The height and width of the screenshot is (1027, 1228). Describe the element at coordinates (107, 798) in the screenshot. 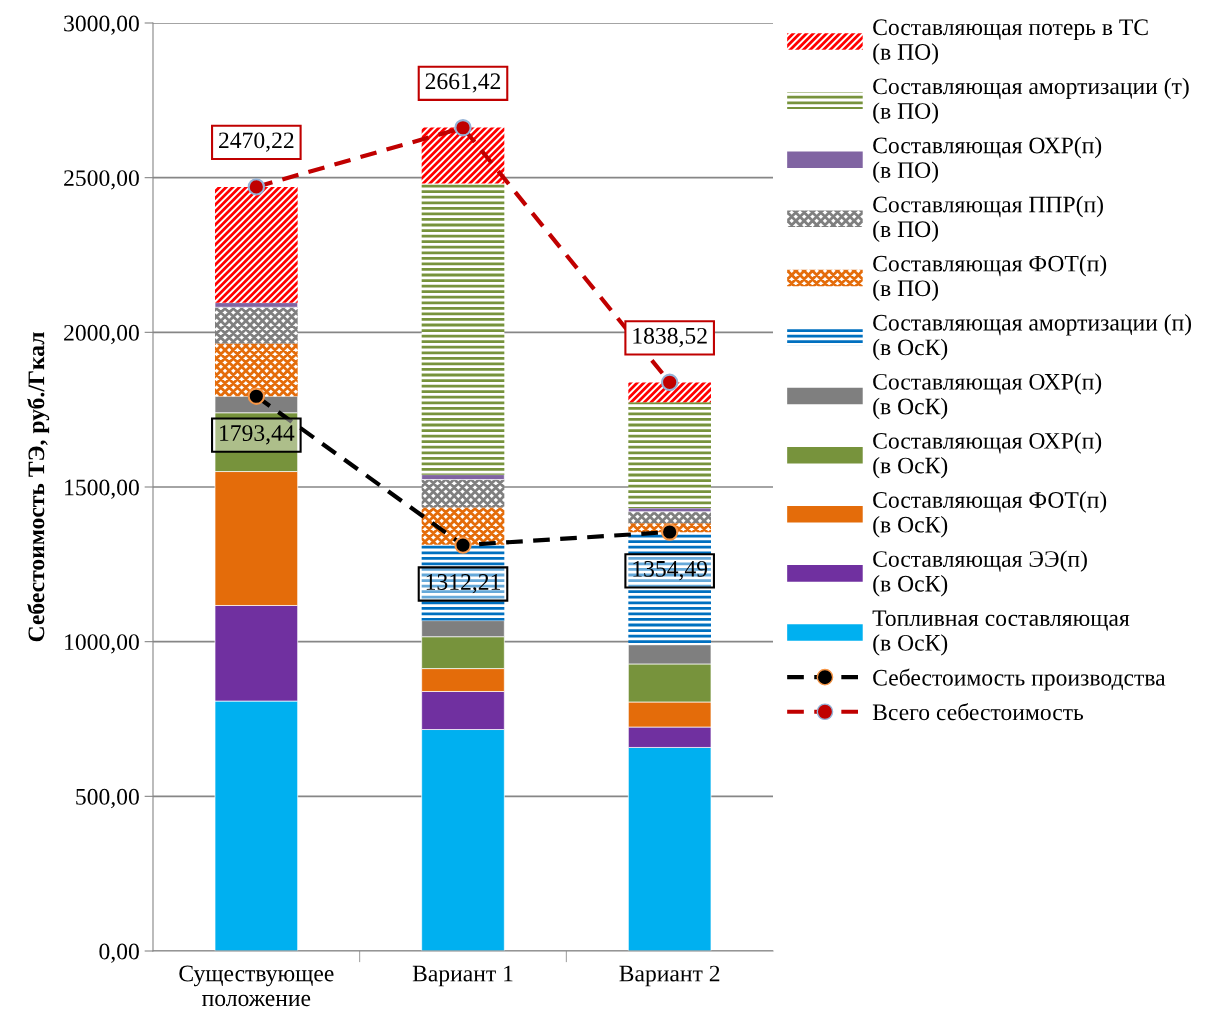

I see `y-tick-label: 500,00` at that location.